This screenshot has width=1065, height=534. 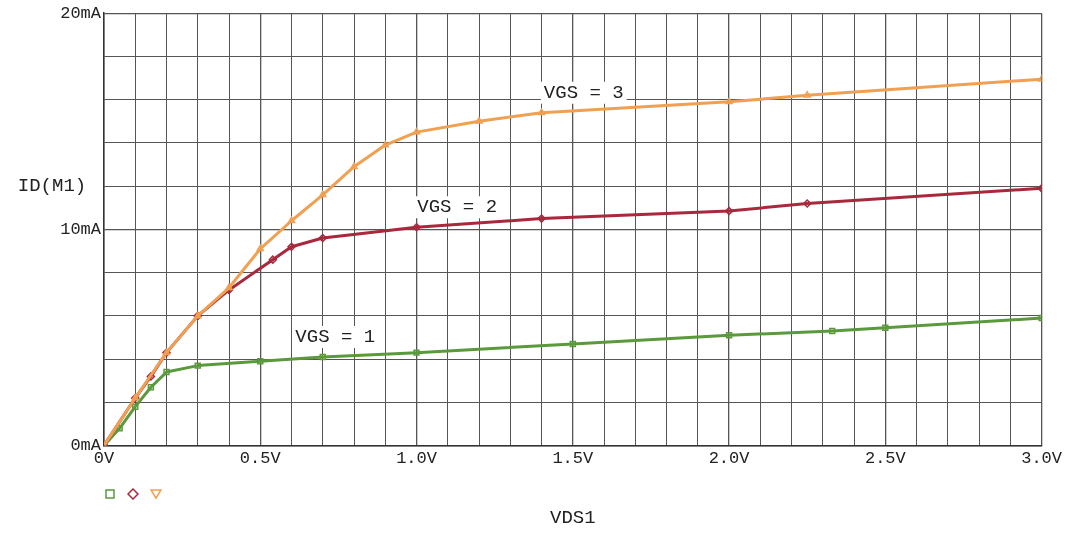 What do you see at coordinates (457, 207) in the screenshot?
I see `series-label: VGS = 2` at bounding box center [457, 207].